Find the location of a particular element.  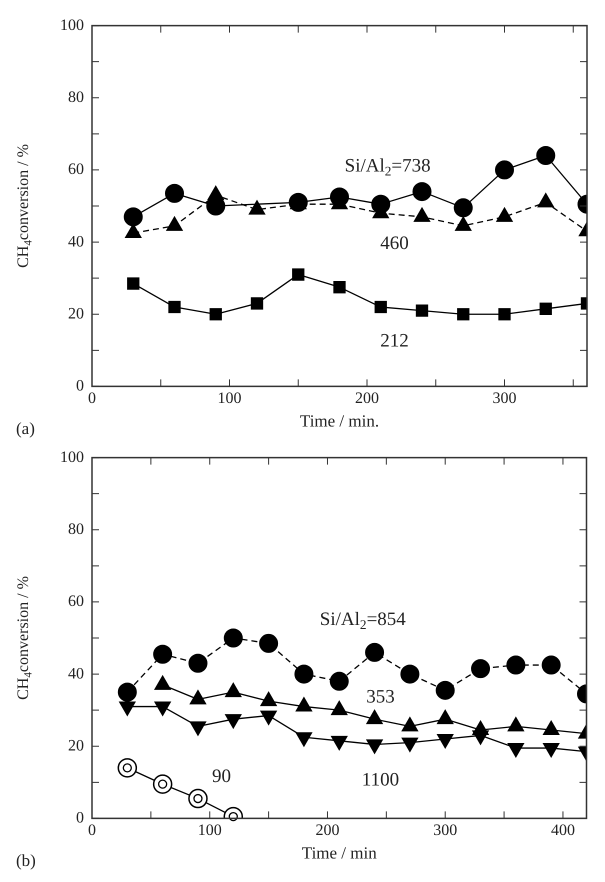

series-label: 90 is located at coordinates (222, 776).